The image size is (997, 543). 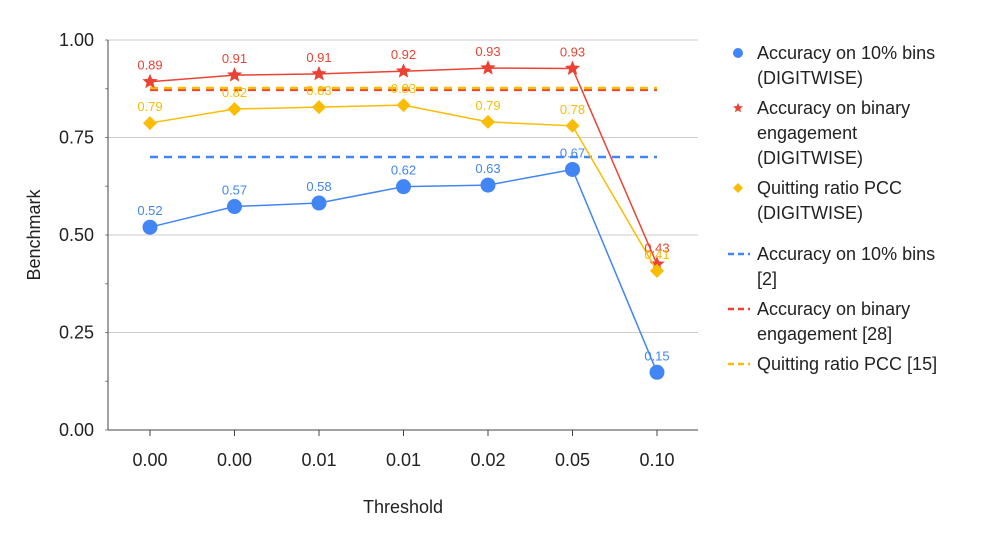 What do you see at coordinates (824, 334) in the screenshot?
I see `legend-label: engagement [28]` at bounding box center [824, 334].